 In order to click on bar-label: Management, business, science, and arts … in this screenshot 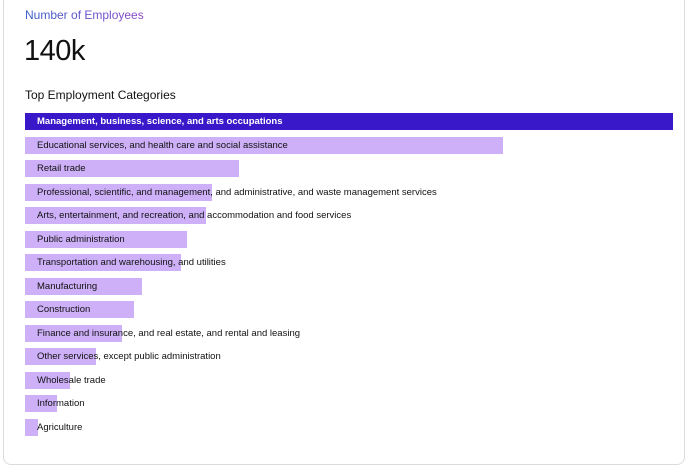, I will do `click(160, 121)`.